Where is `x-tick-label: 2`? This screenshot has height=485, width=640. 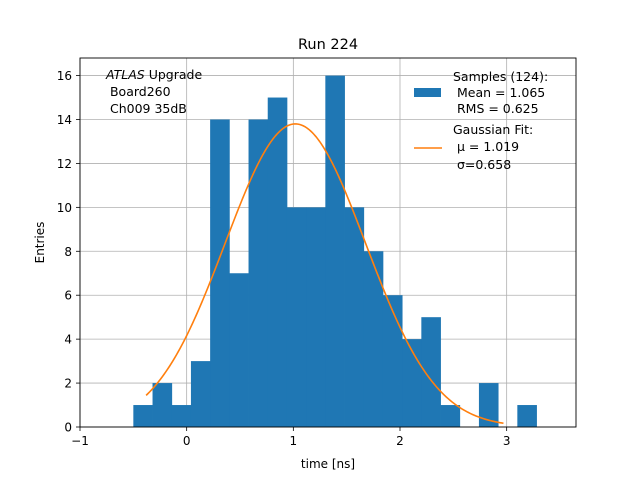
x-tick-label: 2 is located at coordinates (400, 441).